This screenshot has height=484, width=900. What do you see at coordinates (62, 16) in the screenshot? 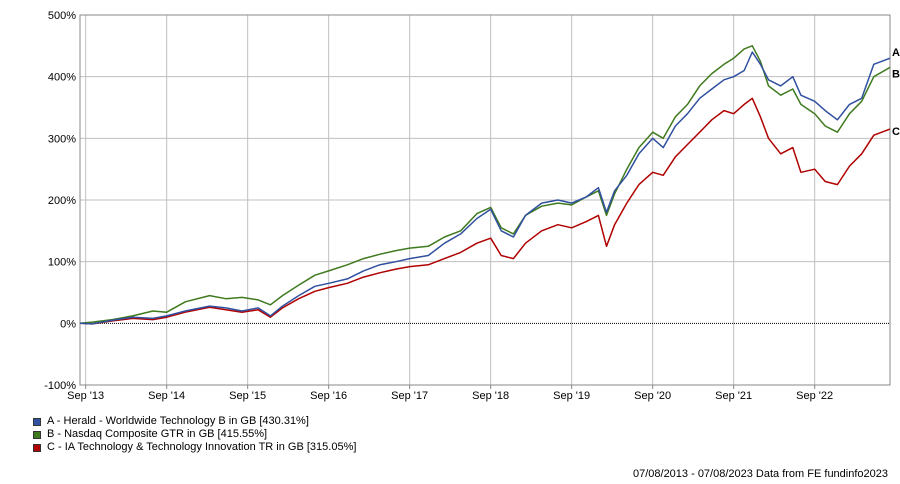
I see `y-tick-label: 500%` at bounding box center [62, 16].